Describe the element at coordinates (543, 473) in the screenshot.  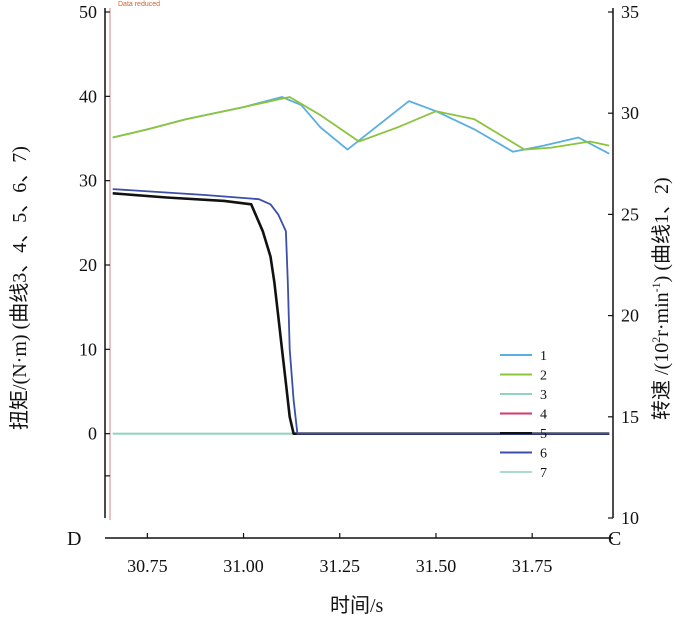
I see `legend-label-7: 7` at that location.